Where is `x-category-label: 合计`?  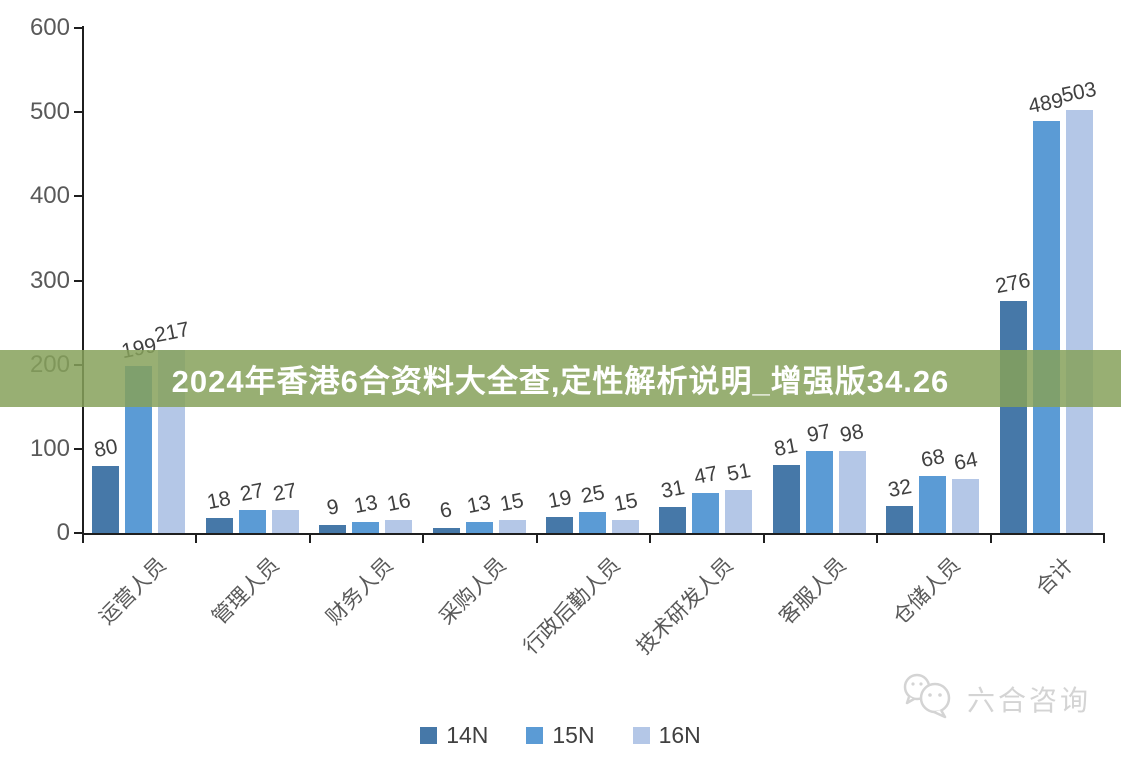
x-category-label: 合计 is located at coordinates (1055, 576).